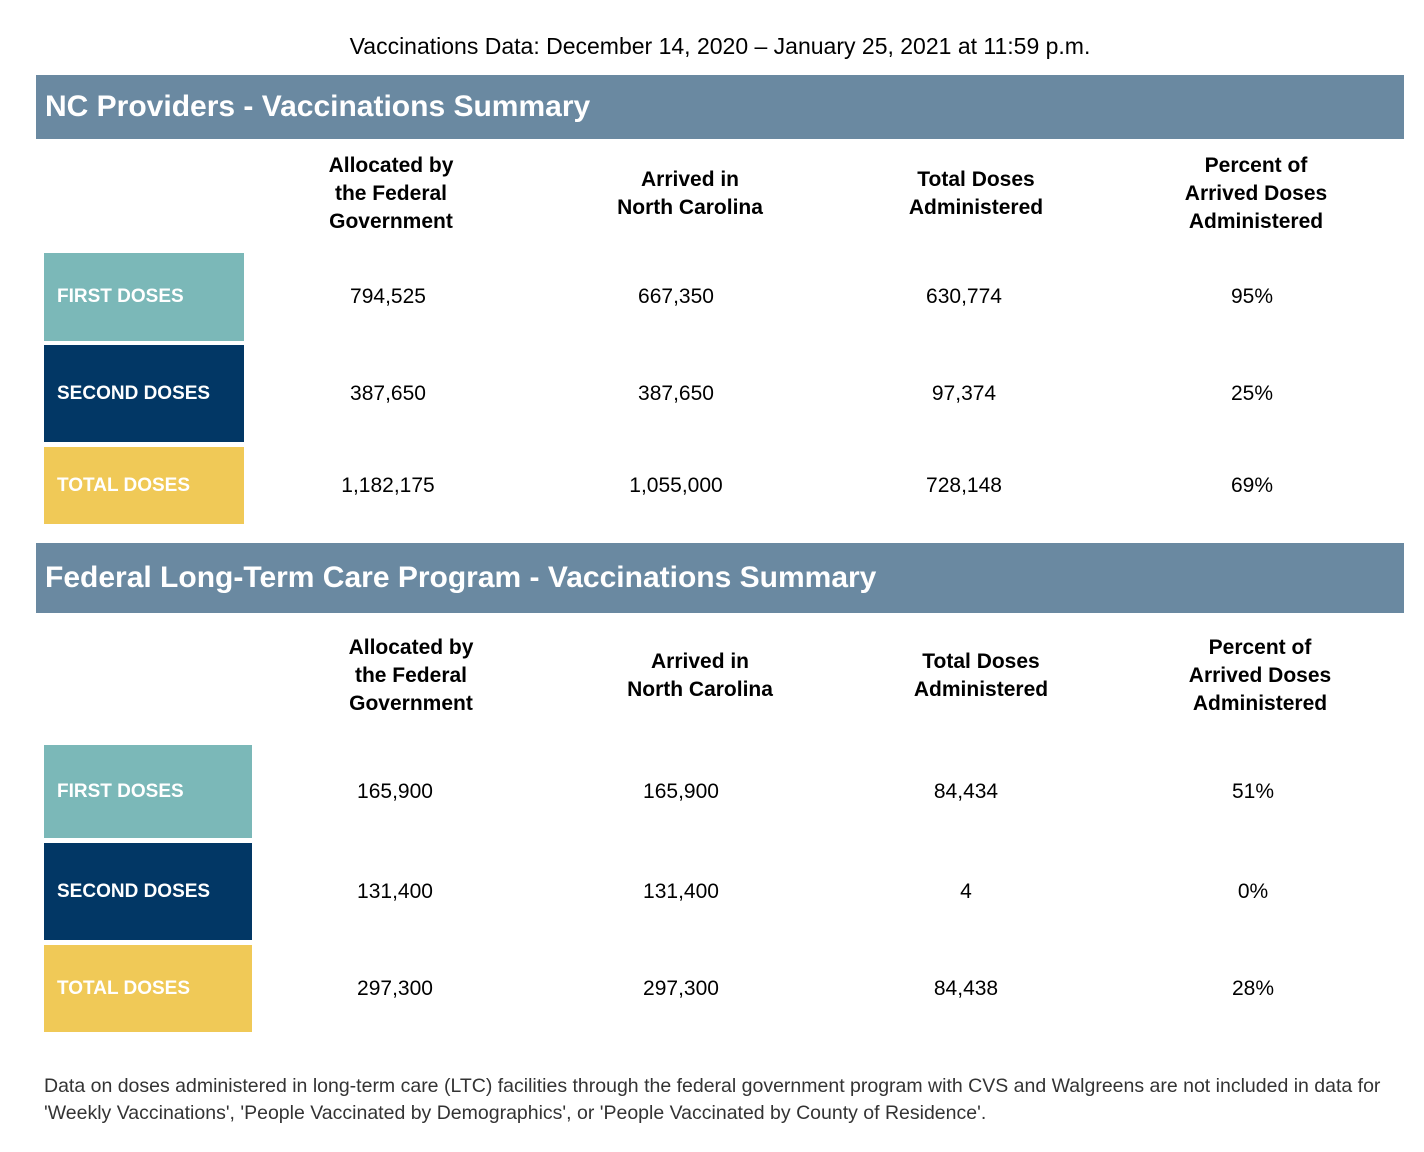 The image size is (1424, 1152). Describe the element at coordinates (1252, 296) in the screenshot. I see `cell-percent: 95%` at that location.